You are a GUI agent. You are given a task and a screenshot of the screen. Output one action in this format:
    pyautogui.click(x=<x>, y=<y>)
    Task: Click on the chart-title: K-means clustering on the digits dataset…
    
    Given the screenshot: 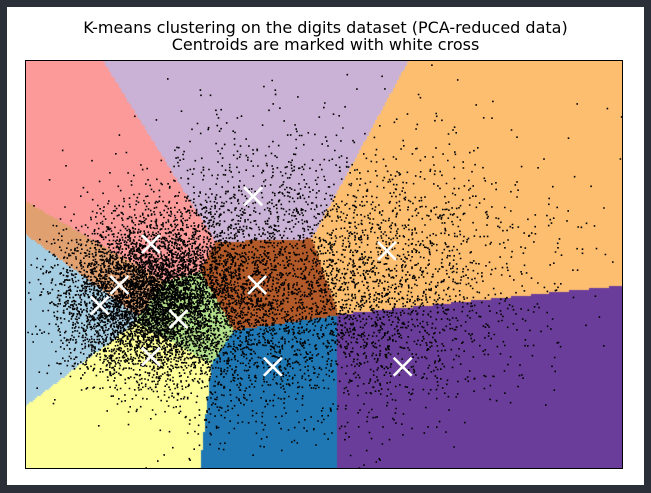 What is the action you would take?
    pyautogui.click(x=325, y=27)
    